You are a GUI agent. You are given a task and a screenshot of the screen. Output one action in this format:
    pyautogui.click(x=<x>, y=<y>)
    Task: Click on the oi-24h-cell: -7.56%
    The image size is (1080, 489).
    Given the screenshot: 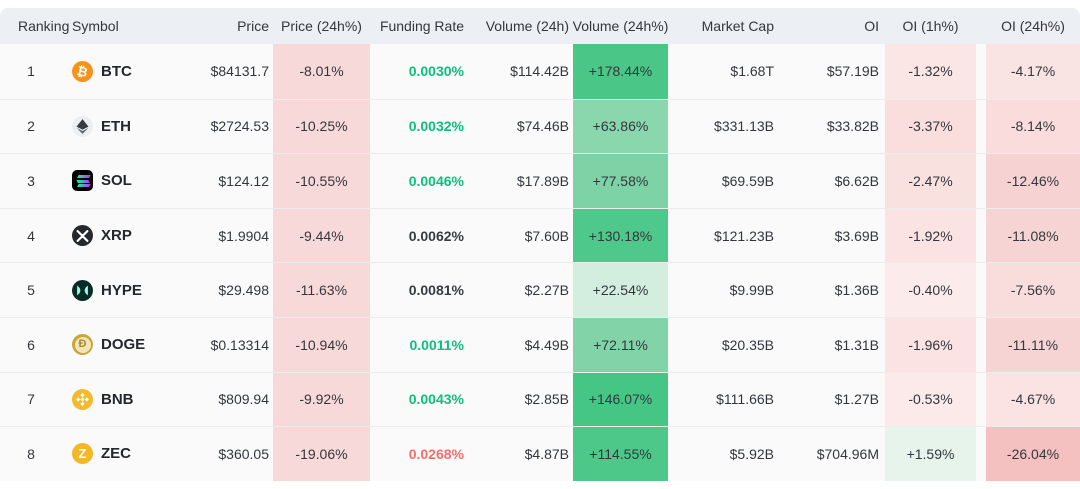 What is the action you would take?
    pyautogui.click(x=1033, y=290)
    